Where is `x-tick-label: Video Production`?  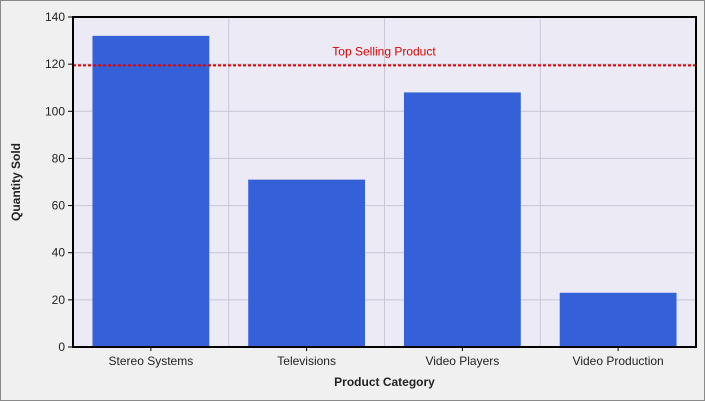 x-tick-label: Video Production is located at coordinates (618, 361).